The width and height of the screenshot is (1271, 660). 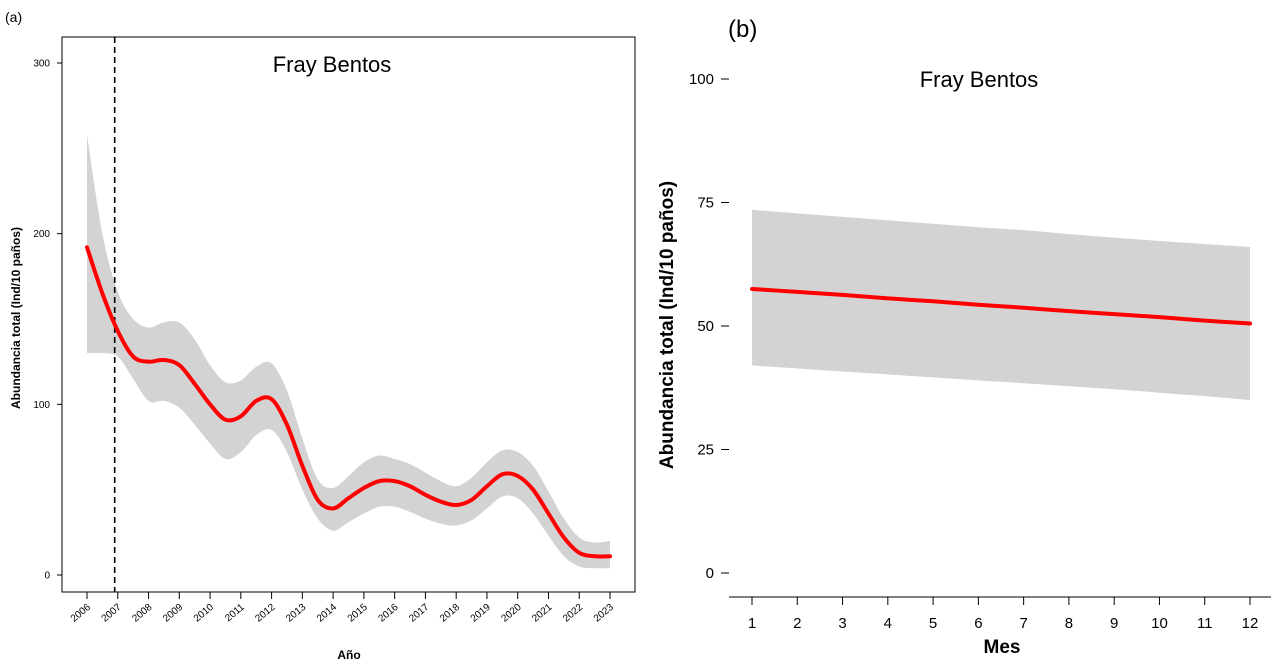 What do you see at coordinates (705, 450) in the screenshot?
I see `panel-b-y-tick-label: 25` at bounding box center [705, 450].